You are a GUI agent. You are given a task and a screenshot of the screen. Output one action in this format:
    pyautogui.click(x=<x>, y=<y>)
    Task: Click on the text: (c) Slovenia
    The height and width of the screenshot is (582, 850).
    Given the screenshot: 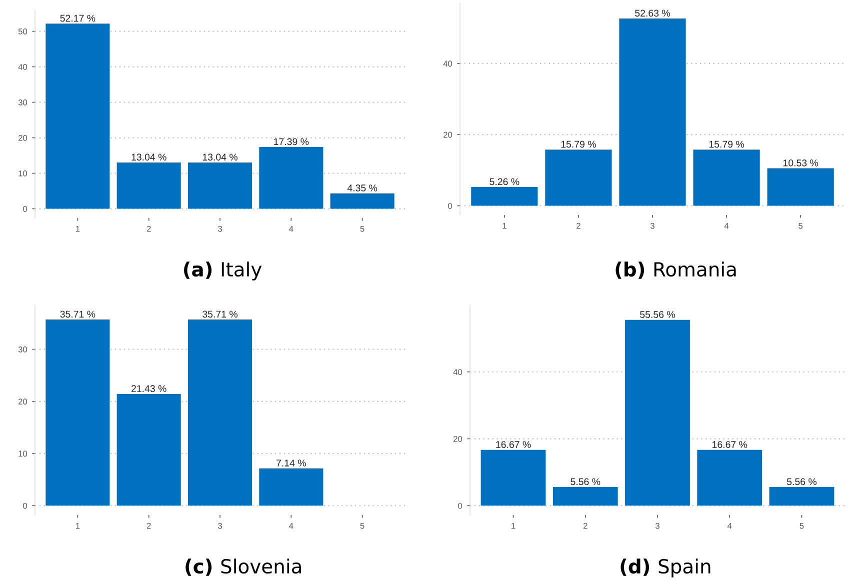 What is the action you would take?
    pyautogui.click(x=243, y=567)
    